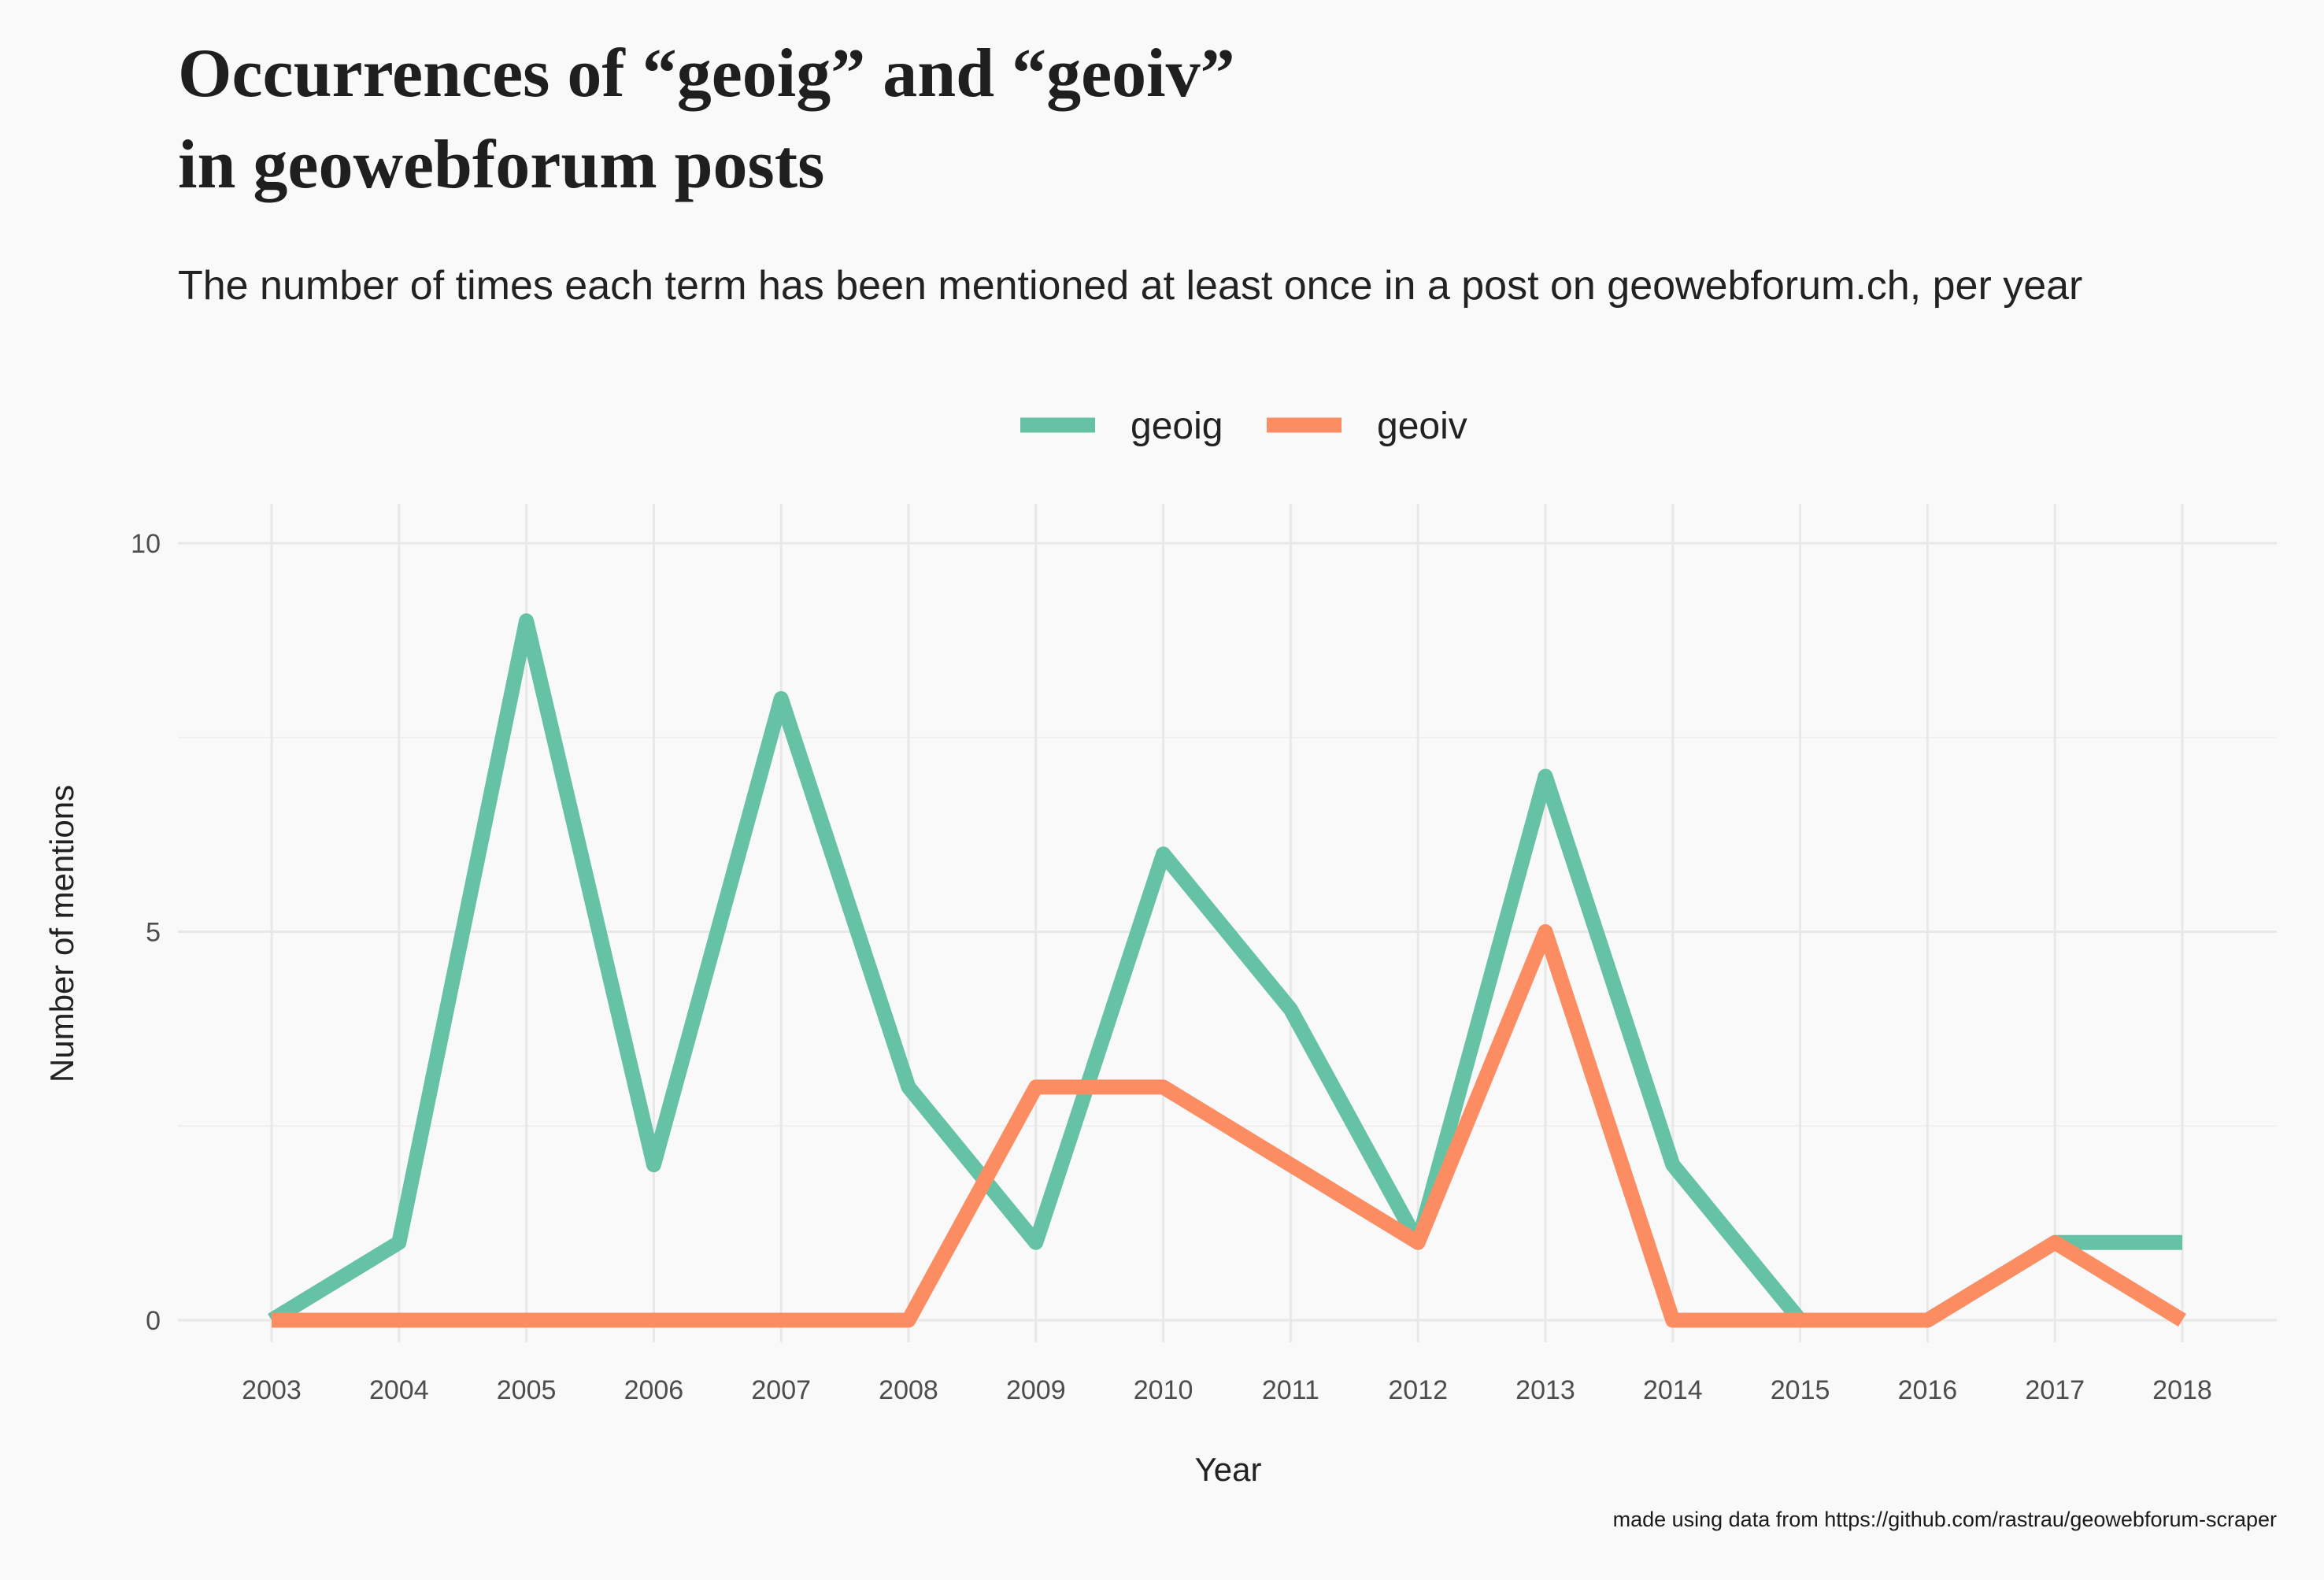 The height and width of the screenshot is (1580, 2324). What do you see at coordinates (1800, 1390) in the screenshot?
I see `x-tick-label: 2015` at bounding box center [1800, 1390].